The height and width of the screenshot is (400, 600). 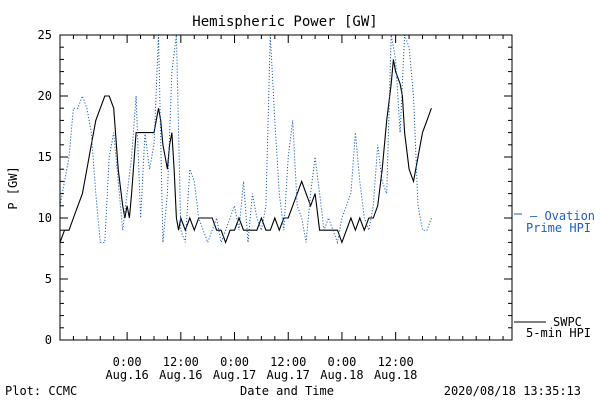 I want to click on y-tick-label: 5, so click(x=48, y=279).